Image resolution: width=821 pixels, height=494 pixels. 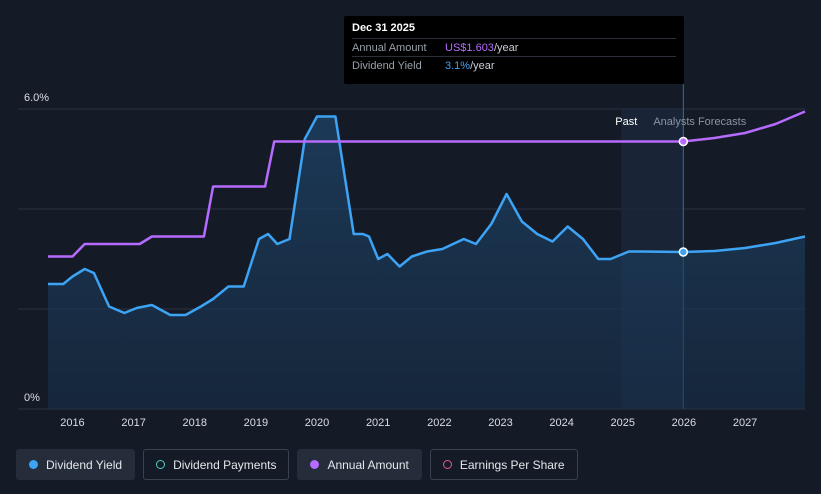 What do you see at coordinates (514, 65) in the screenshot?
I see `tooltip-row-dividend-yield: Dividend Yield 3.1% /year` at bounding box center [514, 65].